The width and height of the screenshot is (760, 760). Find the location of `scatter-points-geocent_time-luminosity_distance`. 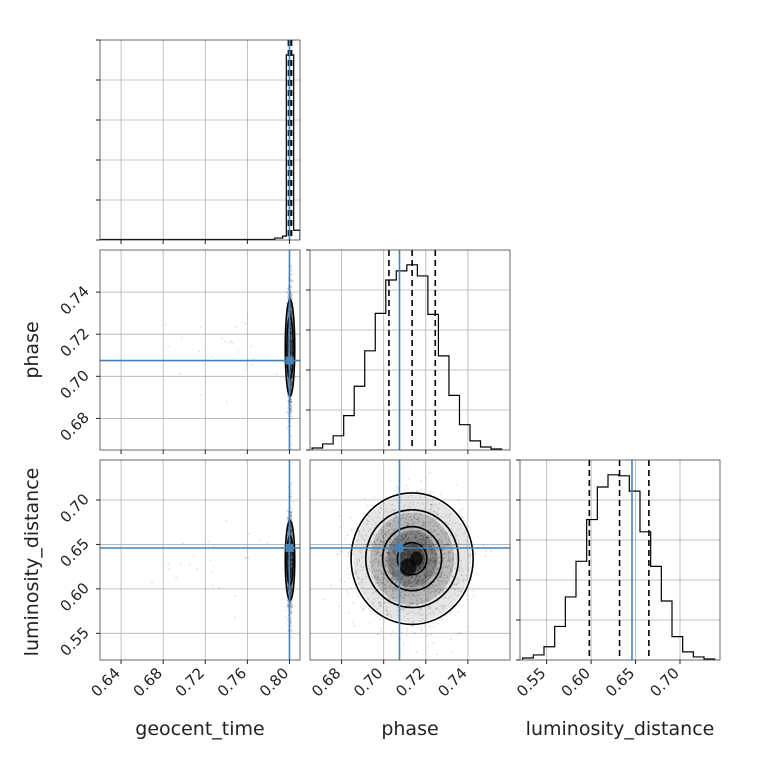

scatter-points-geocent_time-luminosity_distance is located at coordinates (210, 569).